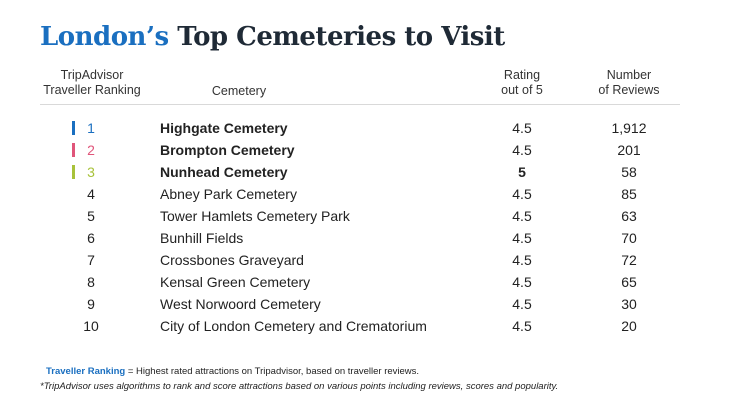  What do you see at coordinates (91, 260) in the screenshot?
I see `rank-cell: 7` at bounding box center [91, 260].